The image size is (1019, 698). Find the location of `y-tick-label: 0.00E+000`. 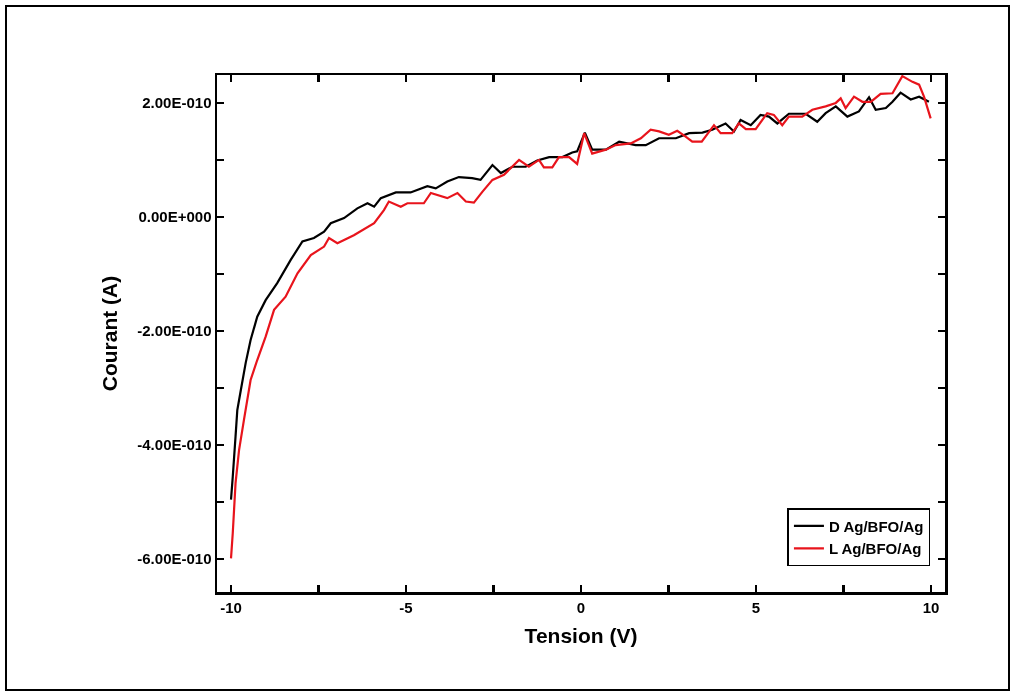

y-tick-label: 0.00E+000 is located at coordinates (175, 217).